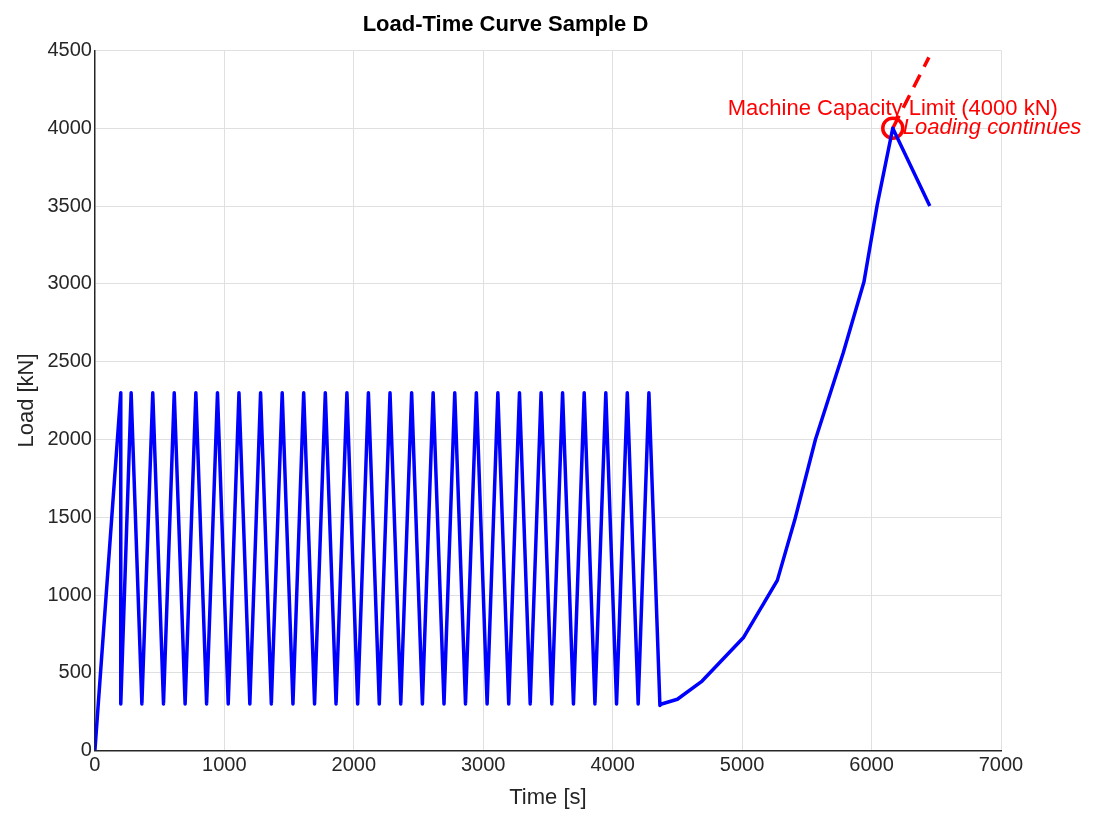  What do you see at coordinates (871, 764) in the screenshot?
I see `x-tick-label: 6000` at bounding box center [871, 764].